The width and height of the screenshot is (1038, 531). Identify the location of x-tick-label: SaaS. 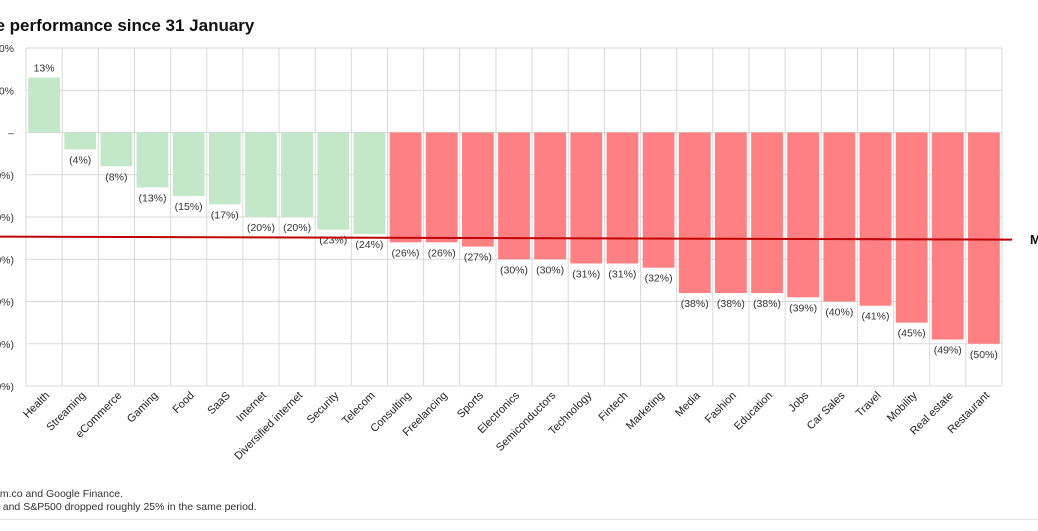
(219, 404).